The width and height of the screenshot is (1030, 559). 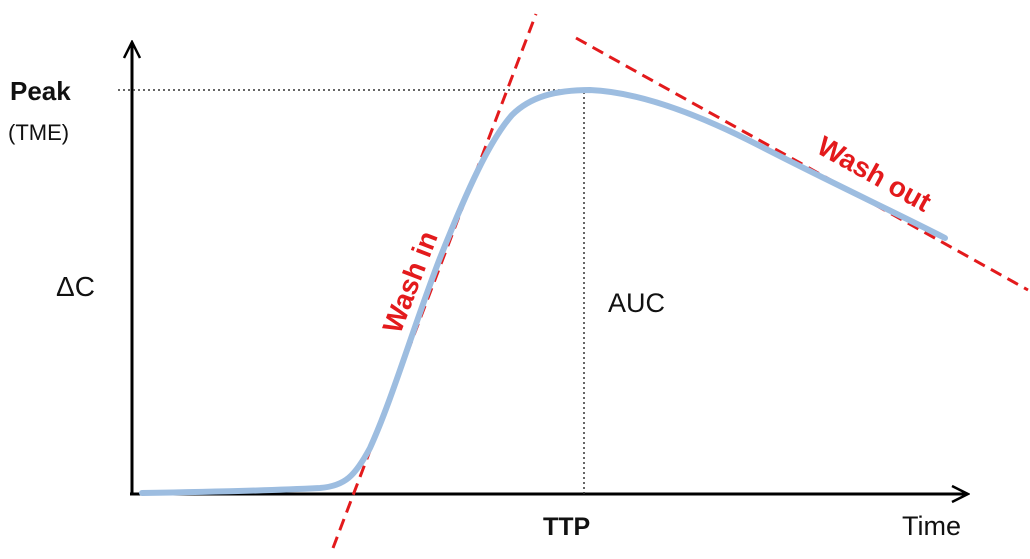 I want to click on x-axis-label: Time, so click(x=931, y=526).